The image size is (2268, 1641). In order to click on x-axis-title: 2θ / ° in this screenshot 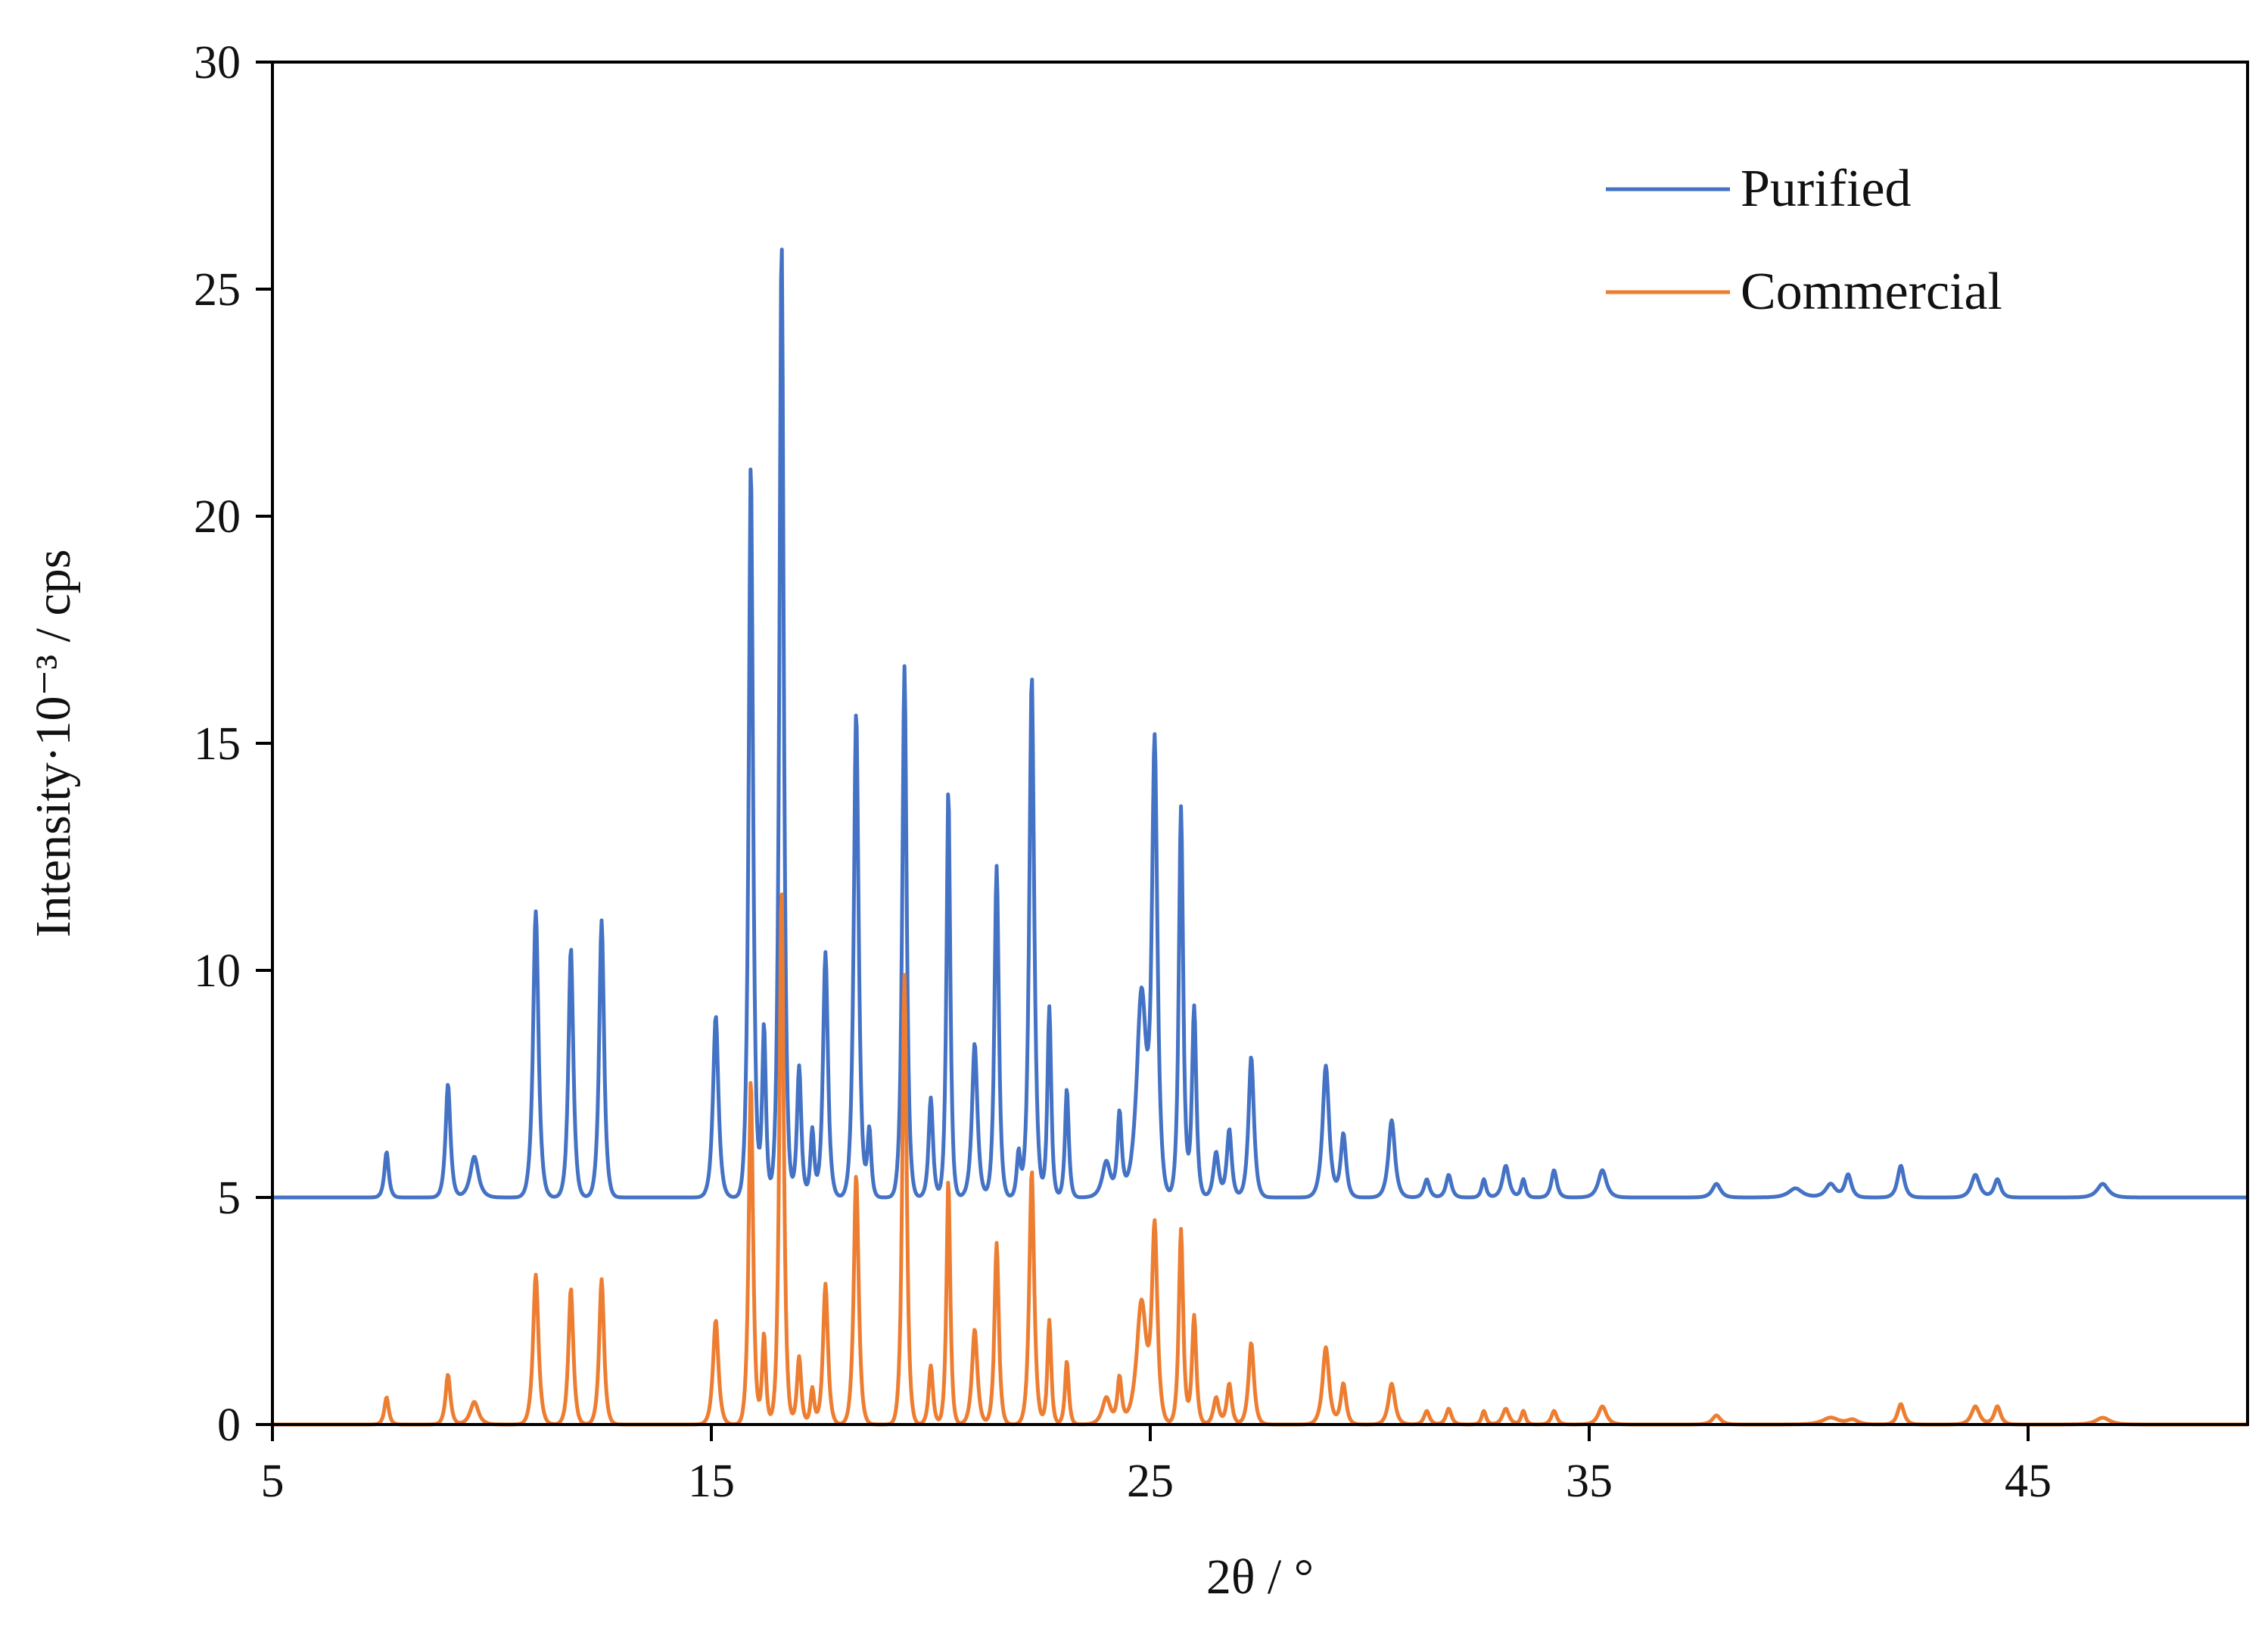, I will do `click(1260, 1577)`.